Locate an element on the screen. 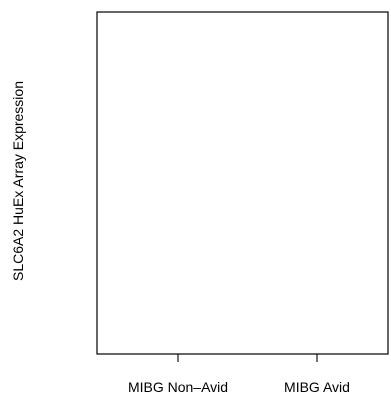 This screenshot has height=403, width=391. x-tick-label-non-avid: MIBG Non–Avid is located at coordinates (178, 387).